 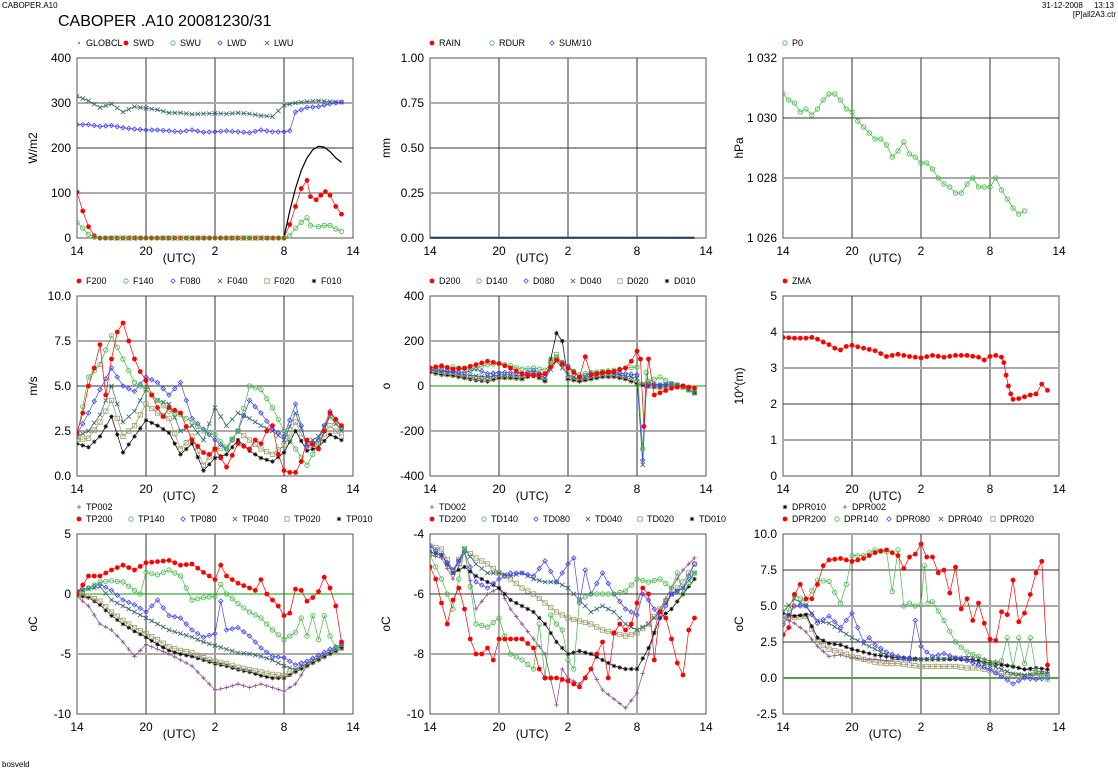 What do you see at coordinates (563, 589) in the screenshot?
I see `series-td040` at bounding box center [563, 589].